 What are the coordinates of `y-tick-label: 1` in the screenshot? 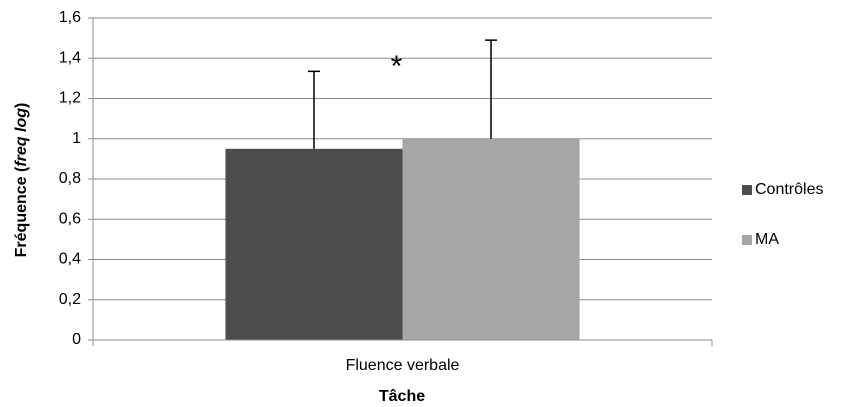 It's located at (76, 138).